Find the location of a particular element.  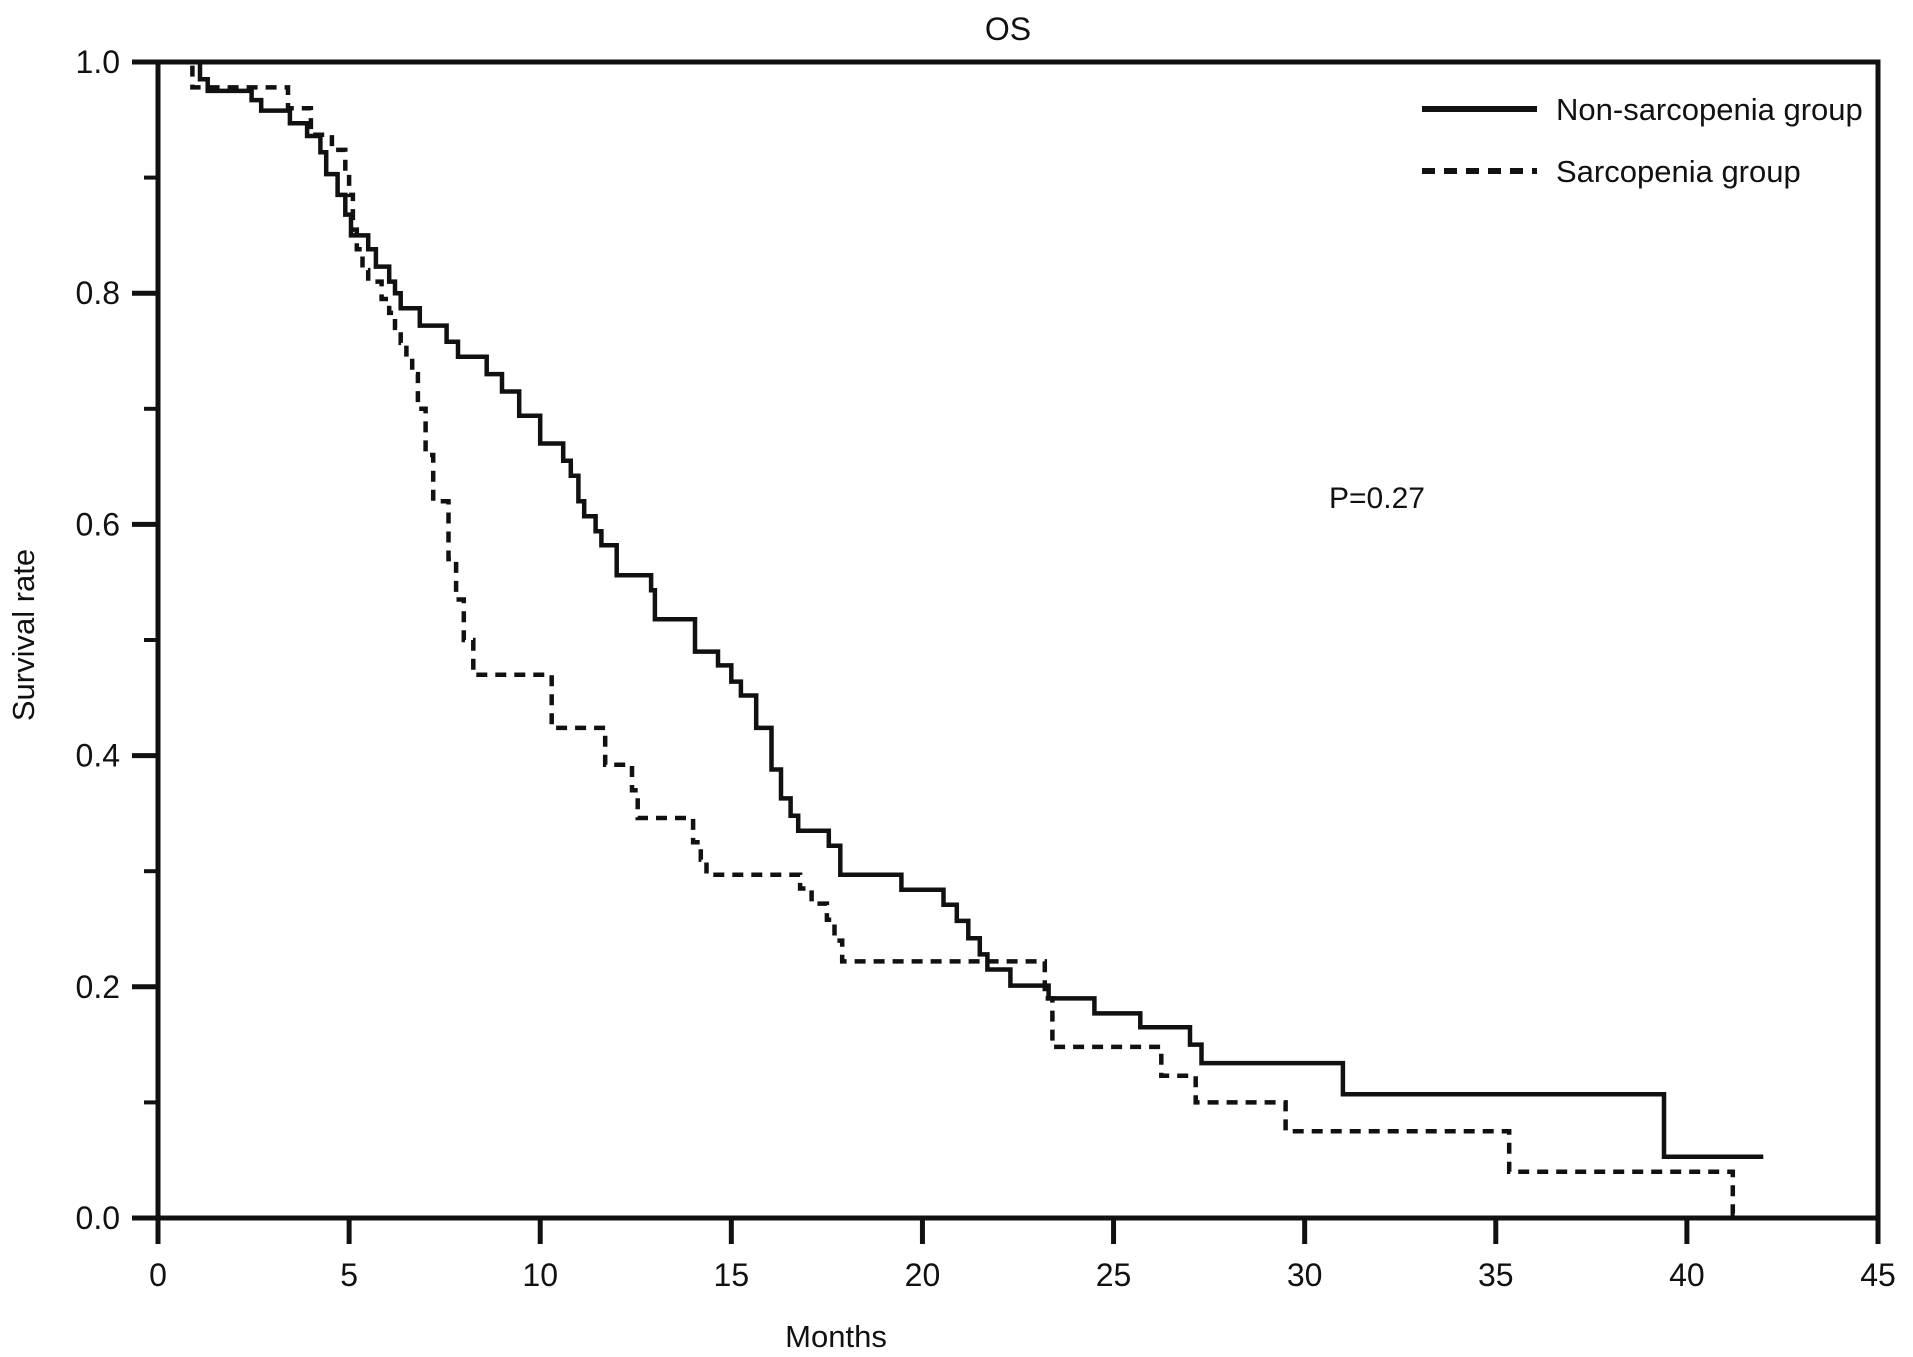

y-tick-label-1.0: 1.0 is located at coordinates (98, 62).